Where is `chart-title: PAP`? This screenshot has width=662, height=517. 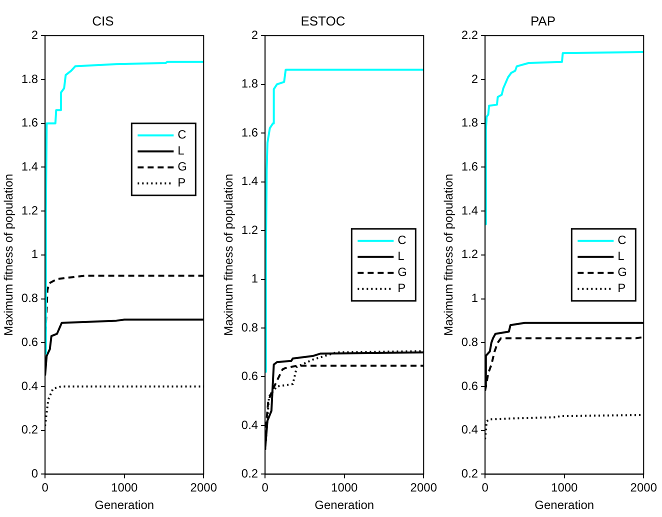
chart-title: PAP is located at coordinates (543, 20).